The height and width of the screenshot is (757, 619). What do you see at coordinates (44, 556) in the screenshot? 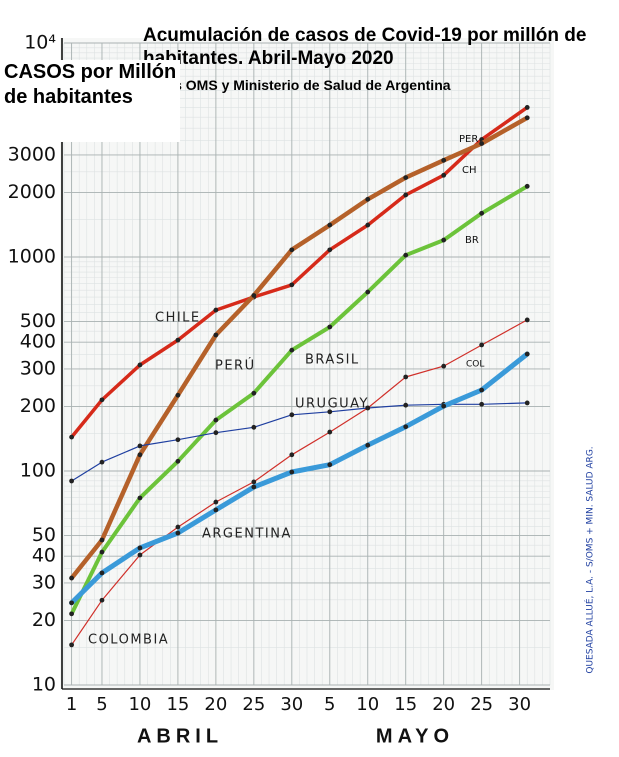
I see `y-tick-label: 40` at bounding box center [44, 556].